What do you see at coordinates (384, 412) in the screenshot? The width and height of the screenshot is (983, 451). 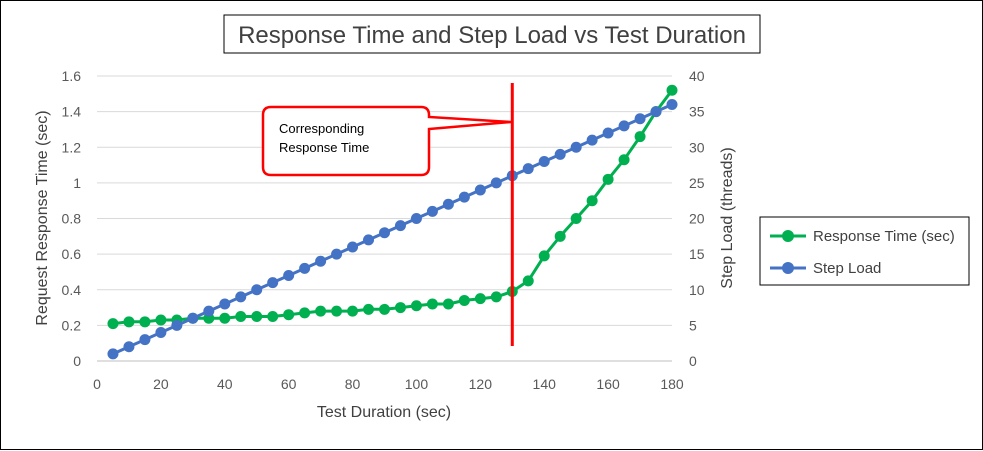 I see `x-axis-title: Test Duration (sec)` at bounding box center [384, 412].